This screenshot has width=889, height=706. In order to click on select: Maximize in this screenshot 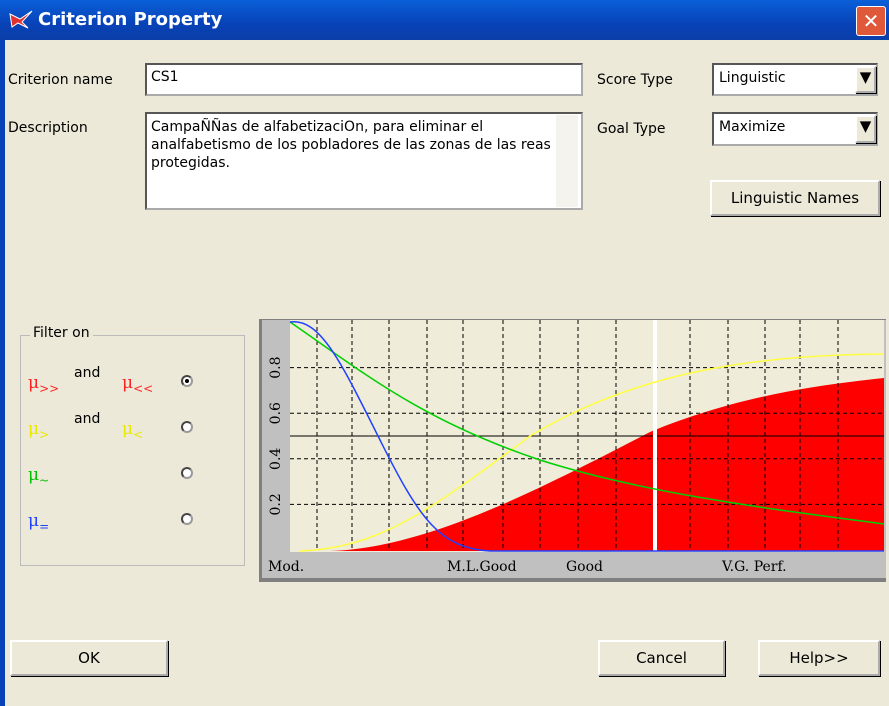, I will do `click(795, 129)`.